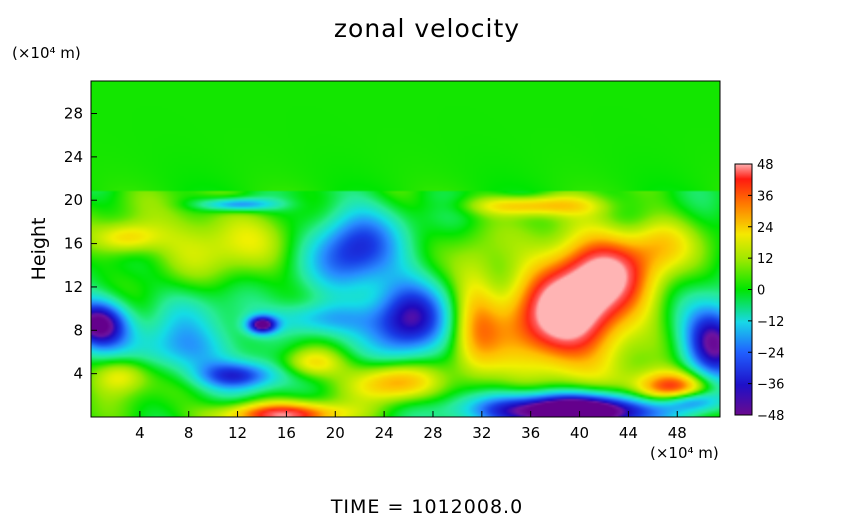 This screenshot has height=519, width=854. What do you see at coordinates (286, 433) in the screenshot?
I see `x-tick-label: 16` at bounding box center [286, 433].